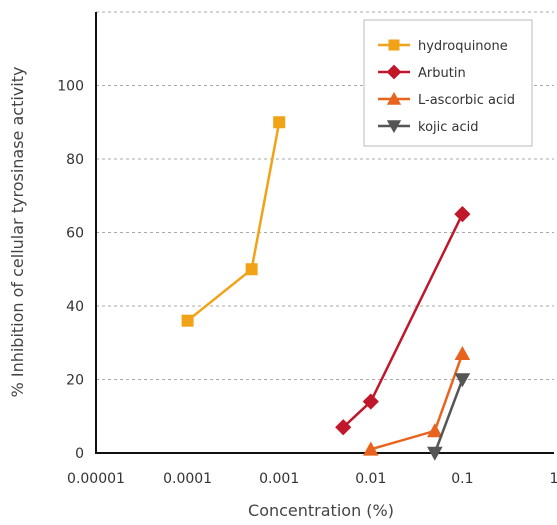  Describe the element at coordinates (96, 479) in the screenshot. I see `x-tick-label: 0.00001` at that location.